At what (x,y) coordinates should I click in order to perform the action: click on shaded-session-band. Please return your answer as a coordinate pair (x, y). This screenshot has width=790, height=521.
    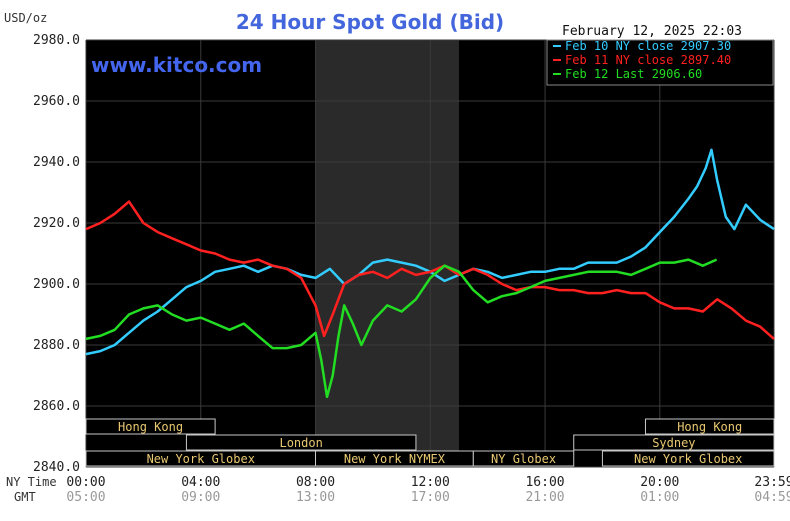
    Looking at the image, I should click on (387, 253).